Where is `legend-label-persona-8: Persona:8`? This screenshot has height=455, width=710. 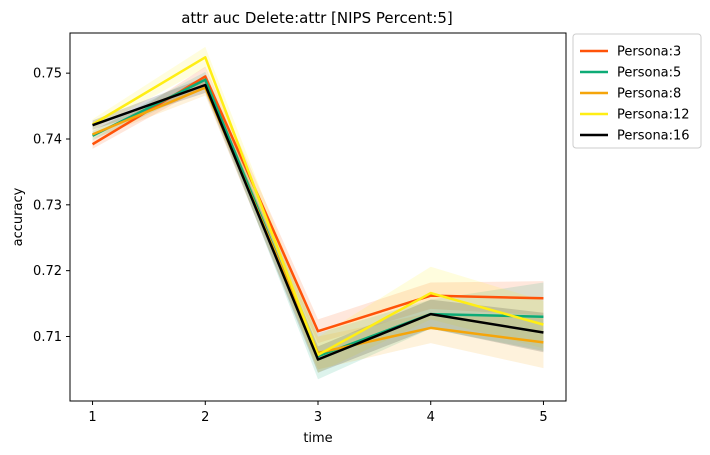
legend-label-persona-8: Persona:8 is located at coordinates (649, 94).